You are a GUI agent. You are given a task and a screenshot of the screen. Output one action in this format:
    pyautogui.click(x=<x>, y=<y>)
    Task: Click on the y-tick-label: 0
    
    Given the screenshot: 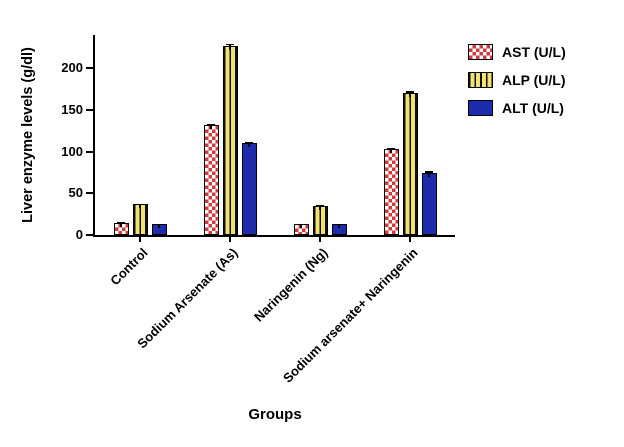 What is the action you would take?
    pyautogui.click(x=79, y=234)
    